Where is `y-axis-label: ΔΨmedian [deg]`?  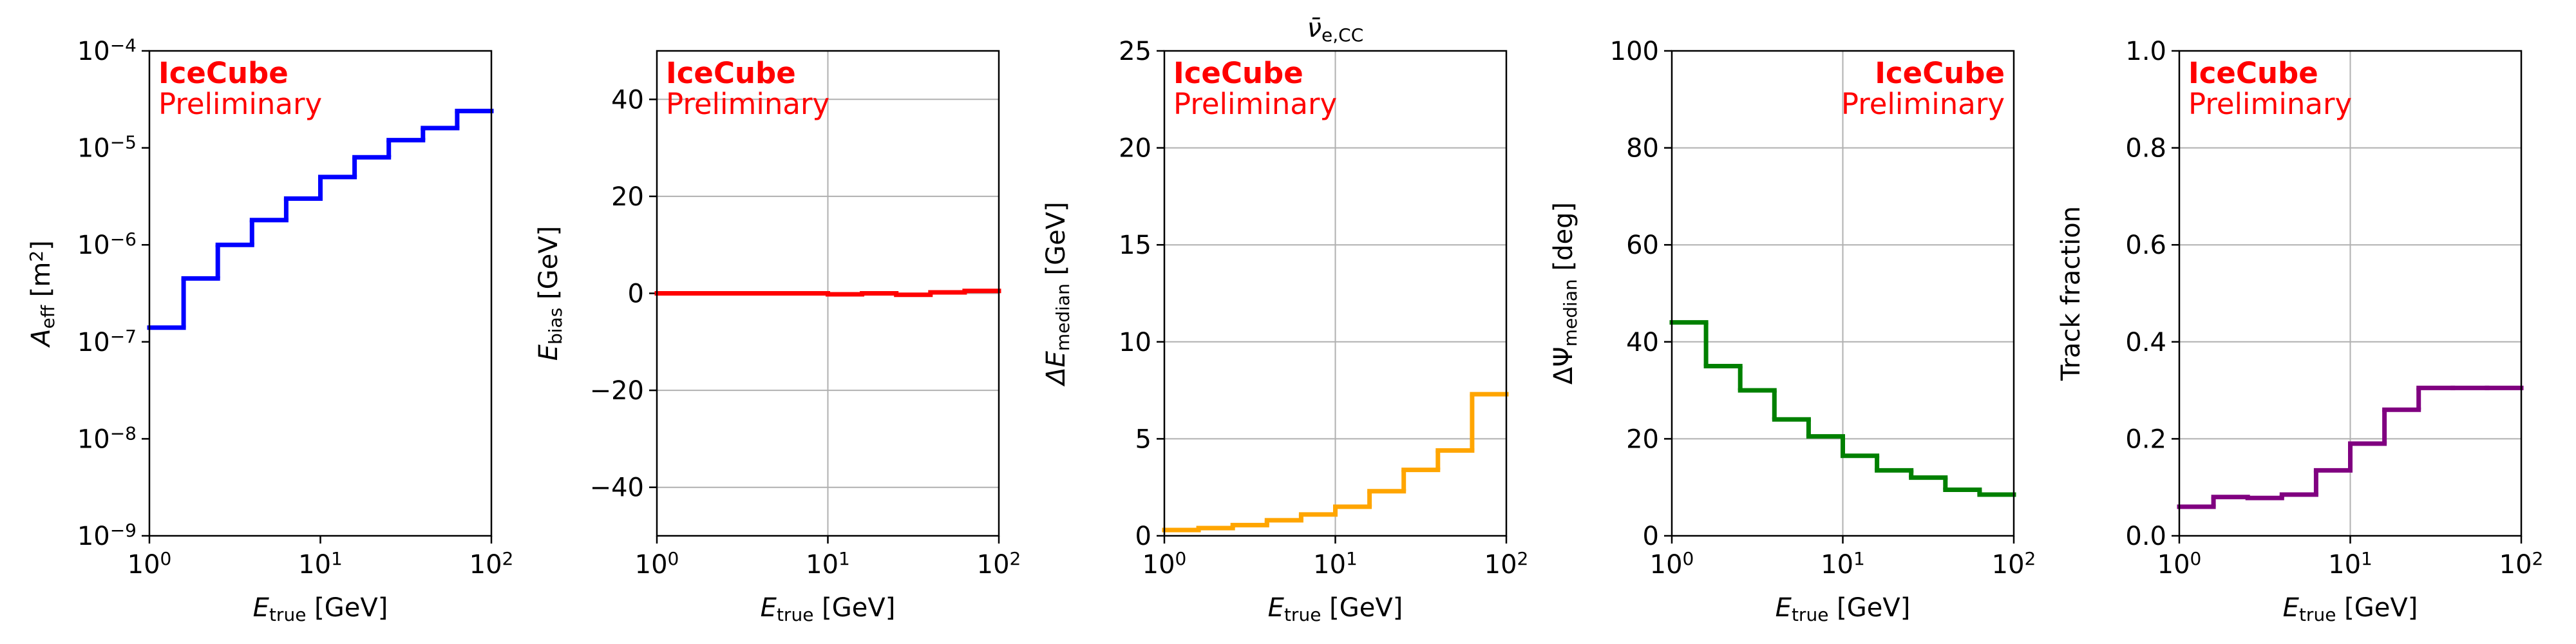 y-axis-label: ΔΨmedian [deg] is located at coordinates (1565, 293).